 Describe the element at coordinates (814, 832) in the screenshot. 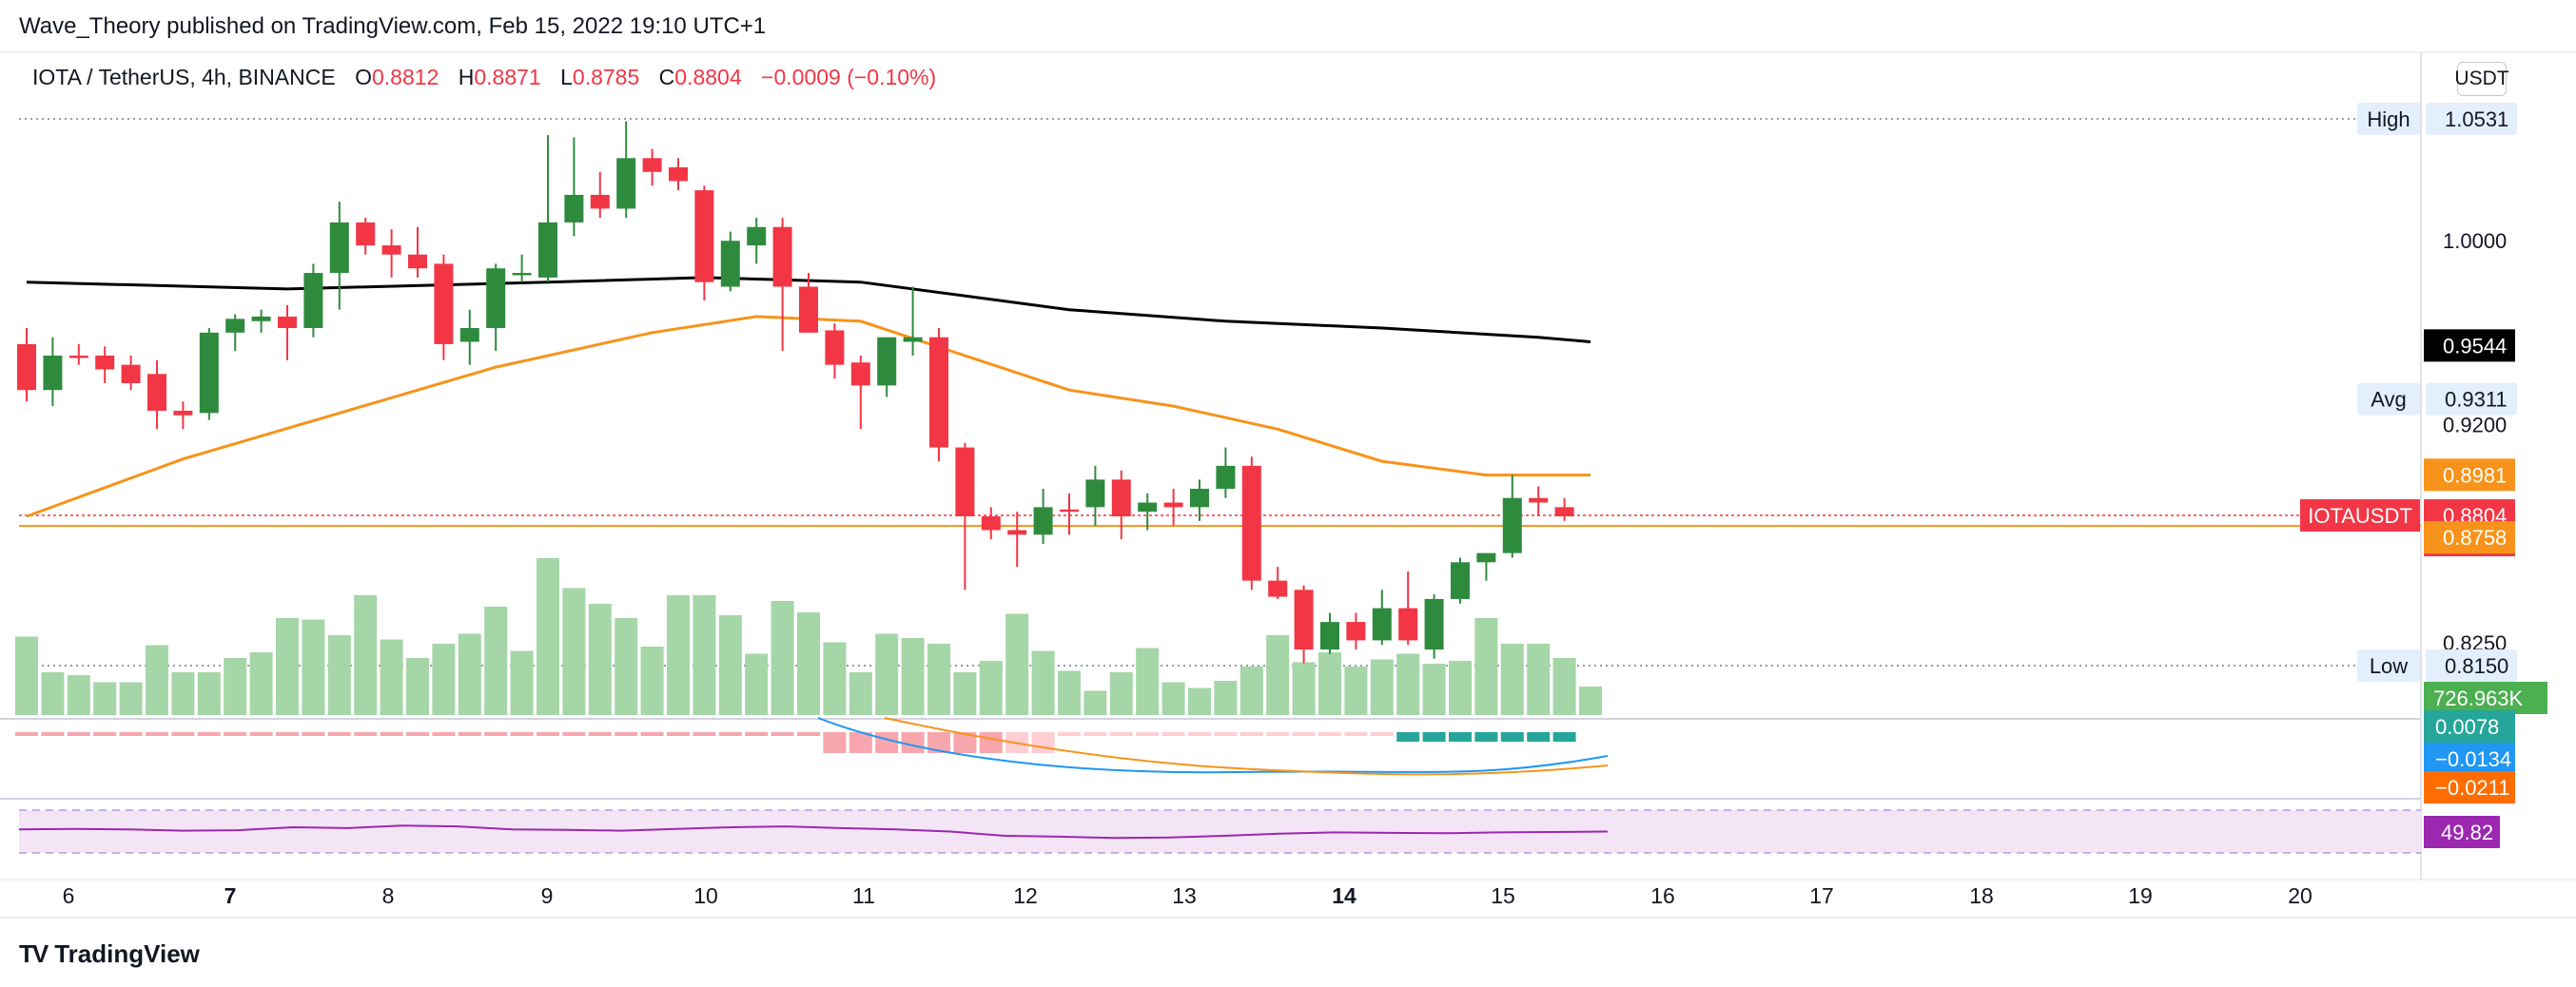

I see `rsi-line` at that location.